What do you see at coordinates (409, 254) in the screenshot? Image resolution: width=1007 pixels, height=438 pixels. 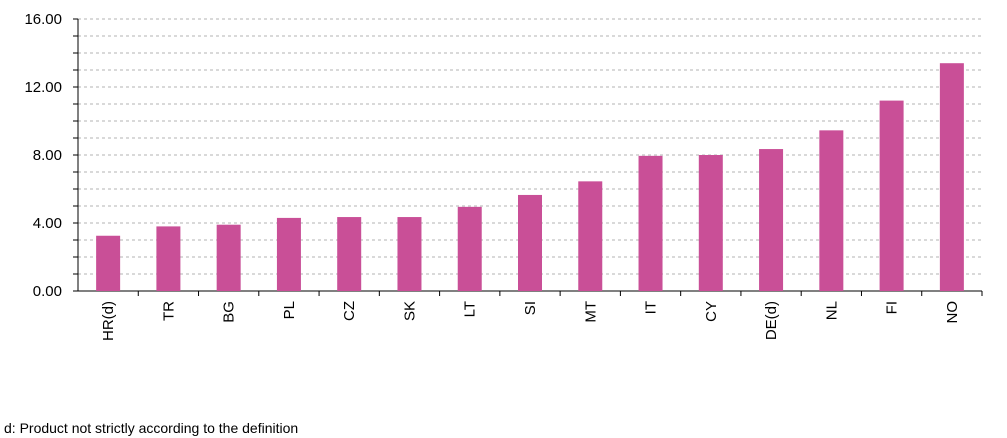 I see `bar-sk` at bounding box center [409, 254].